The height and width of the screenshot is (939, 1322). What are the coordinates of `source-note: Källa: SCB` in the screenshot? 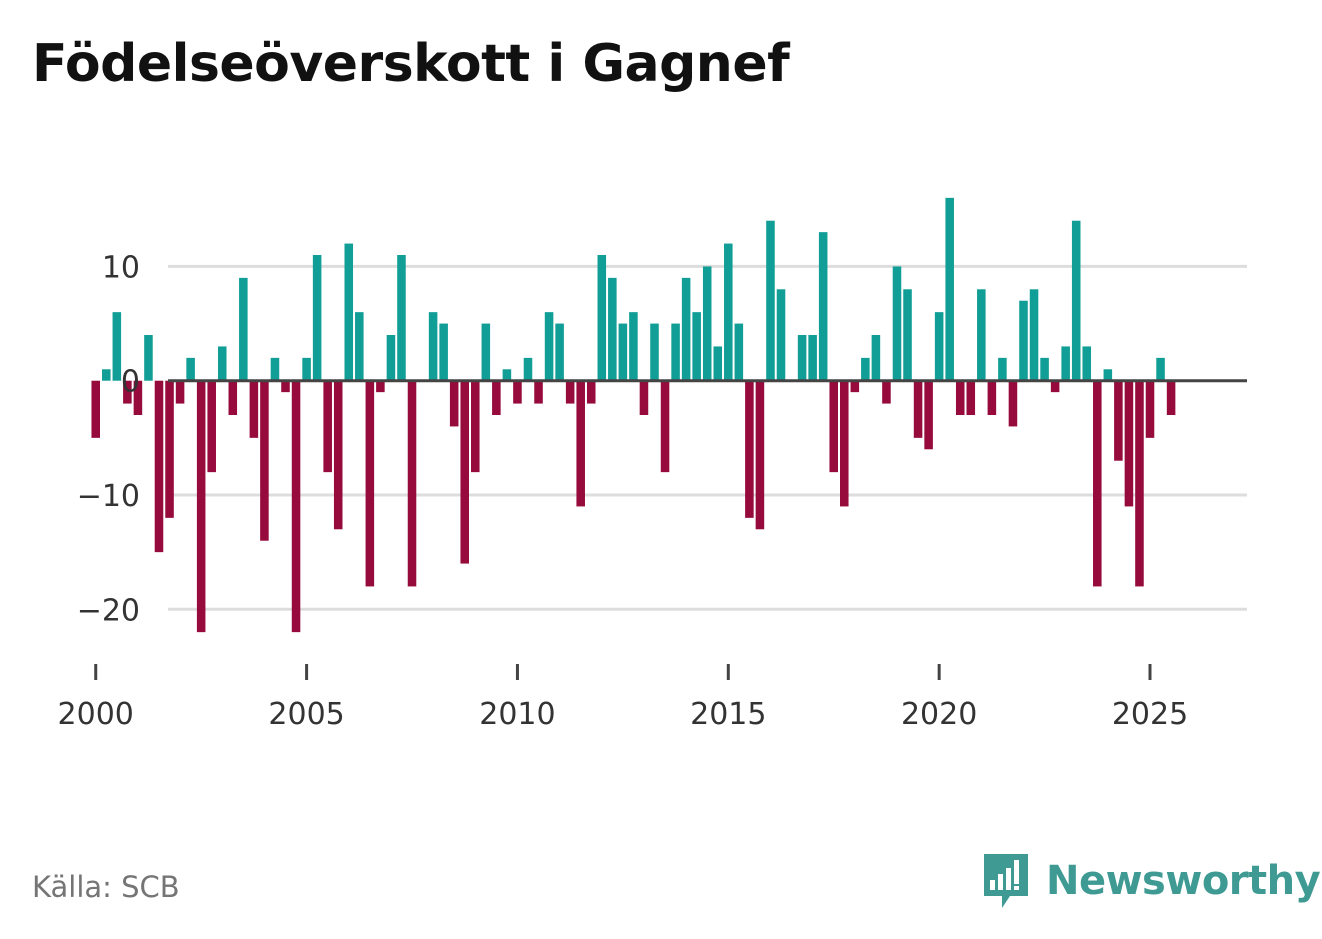 It's located at (106, 887).